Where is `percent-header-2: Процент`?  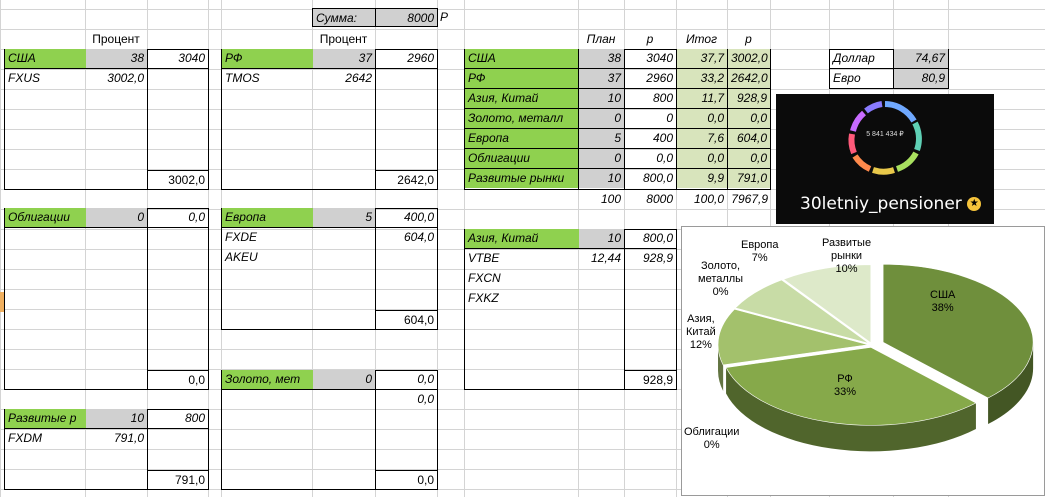
percent-header-2: Процент is located at coordinates (343, 39).